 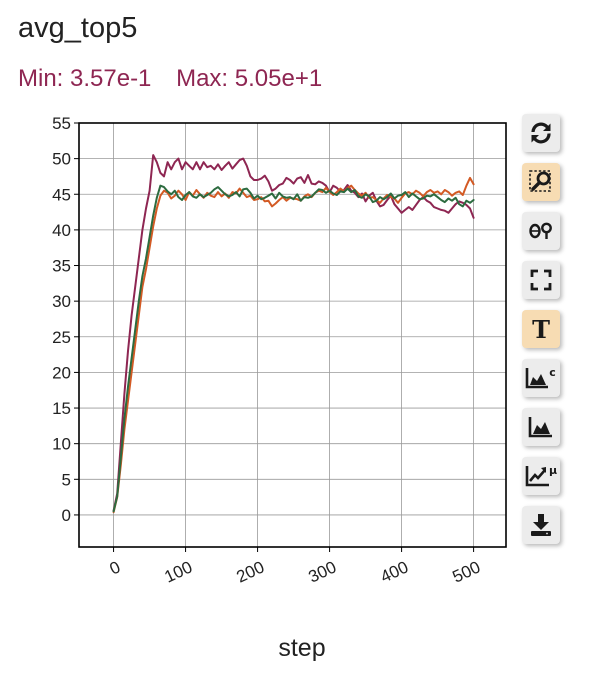 I want to click on fullscreen-icon, so click(x=541, y=280).